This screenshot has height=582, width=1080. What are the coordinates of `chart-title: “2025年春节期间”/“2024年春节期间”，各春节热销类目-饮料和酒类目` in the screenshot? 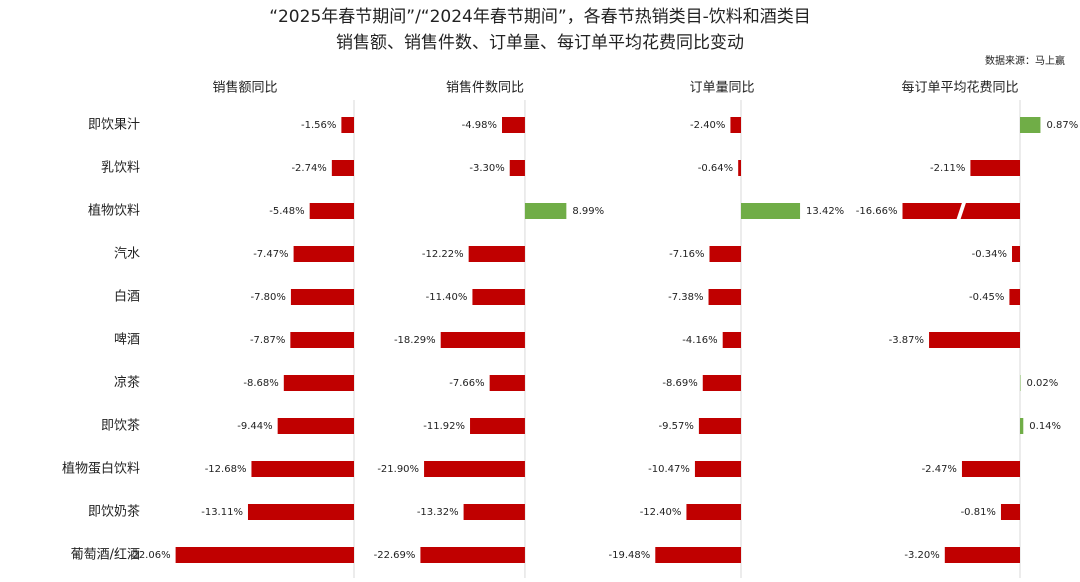 It's located at (540, 17).